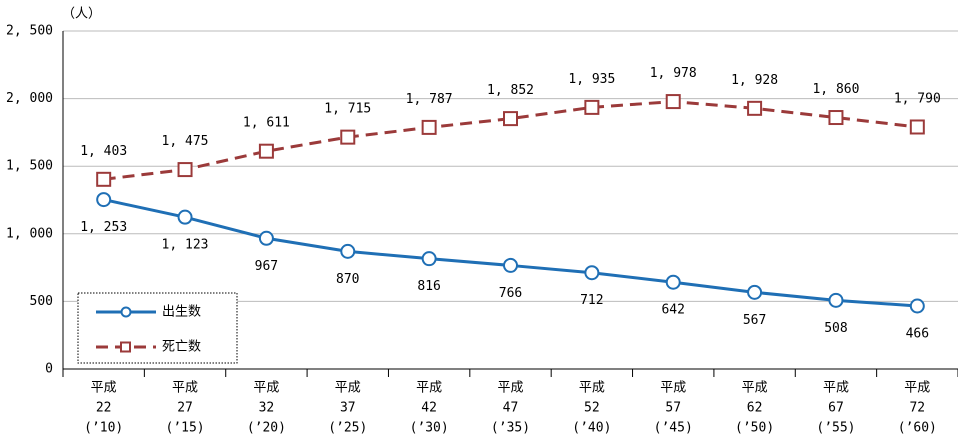  I want to click on x-tick-label: 22, so click(104, 408).